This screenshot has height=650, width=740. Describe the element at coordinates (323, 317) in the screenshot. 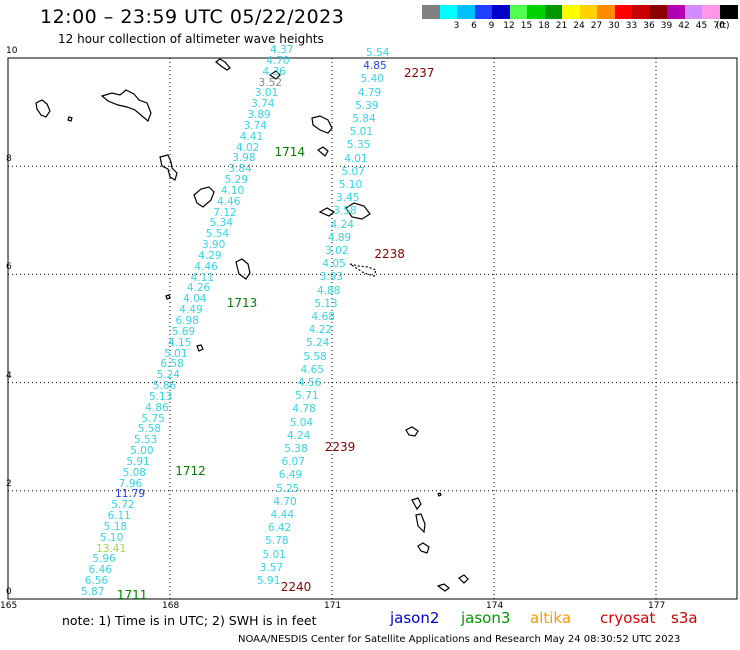

I see `wave-height-value: 4.68` at that location.